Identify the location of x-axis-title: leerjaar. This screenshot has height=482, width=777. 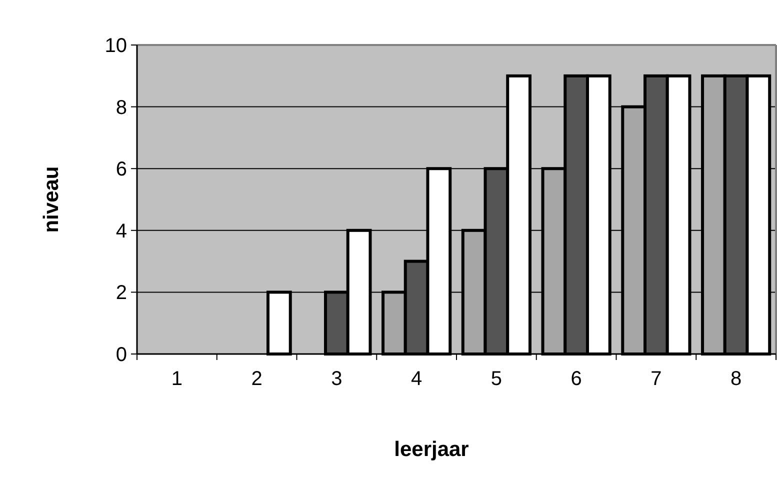
(431, 449).